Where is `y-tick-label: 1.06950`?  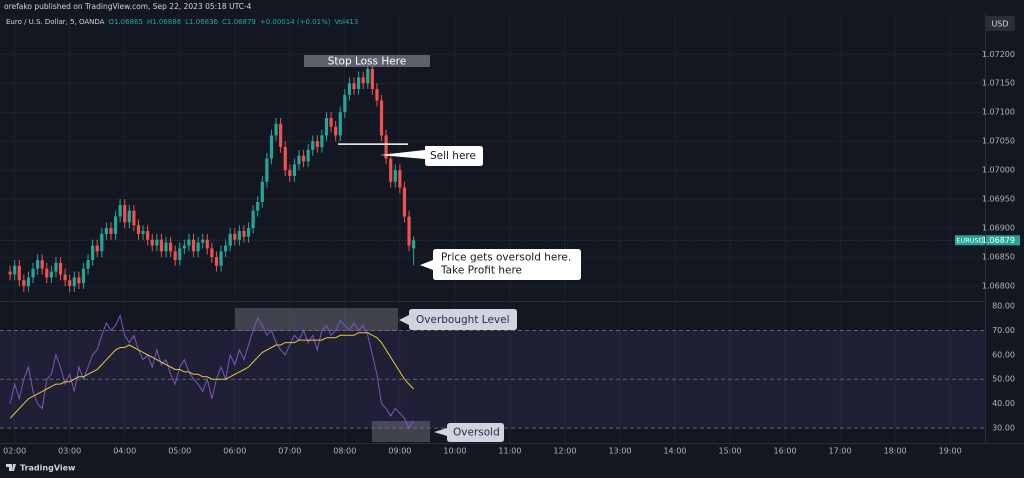 y-tick-label: 1.06950 is located at coordinates (998, 199).